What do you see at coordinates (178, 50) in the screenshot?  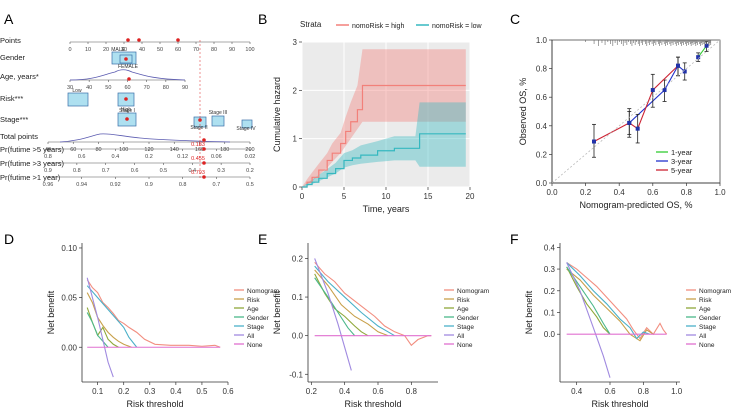 I see `nomogram-tick-label: 60` at bounding box center [178, 50].